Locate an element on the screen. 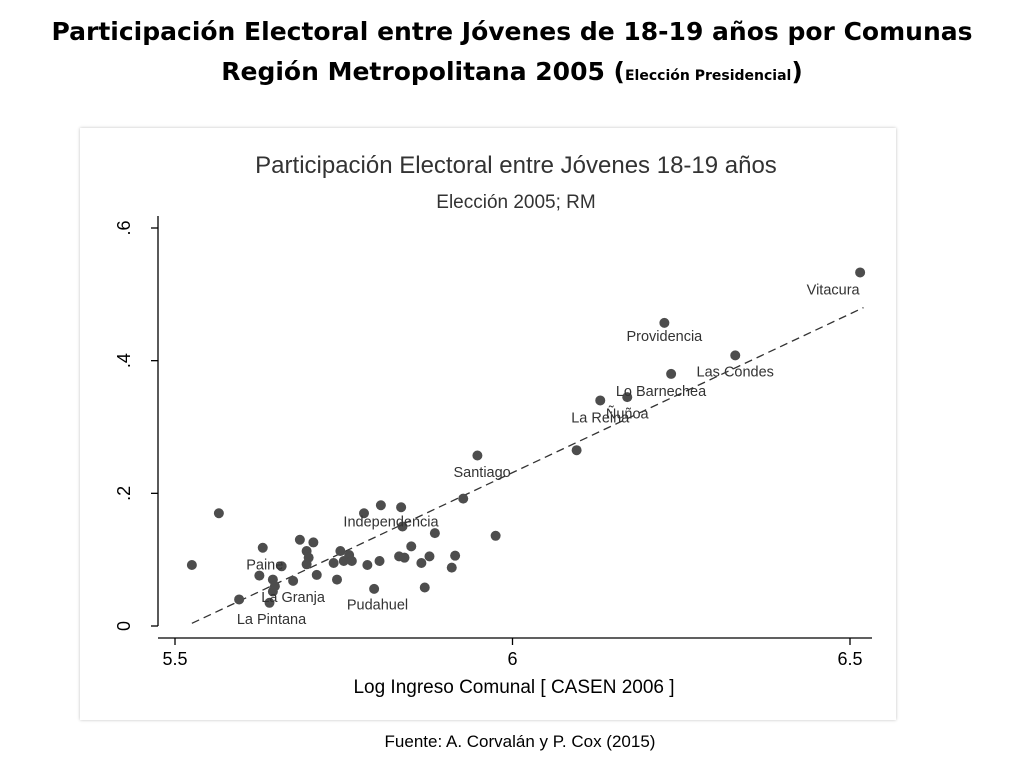 Image resolution: width=1024 pixels, height=768 pixels. x-axis-label: Log Ingreso Comunal [ CASEN 2006 ] is located at coordinates (513, 687).